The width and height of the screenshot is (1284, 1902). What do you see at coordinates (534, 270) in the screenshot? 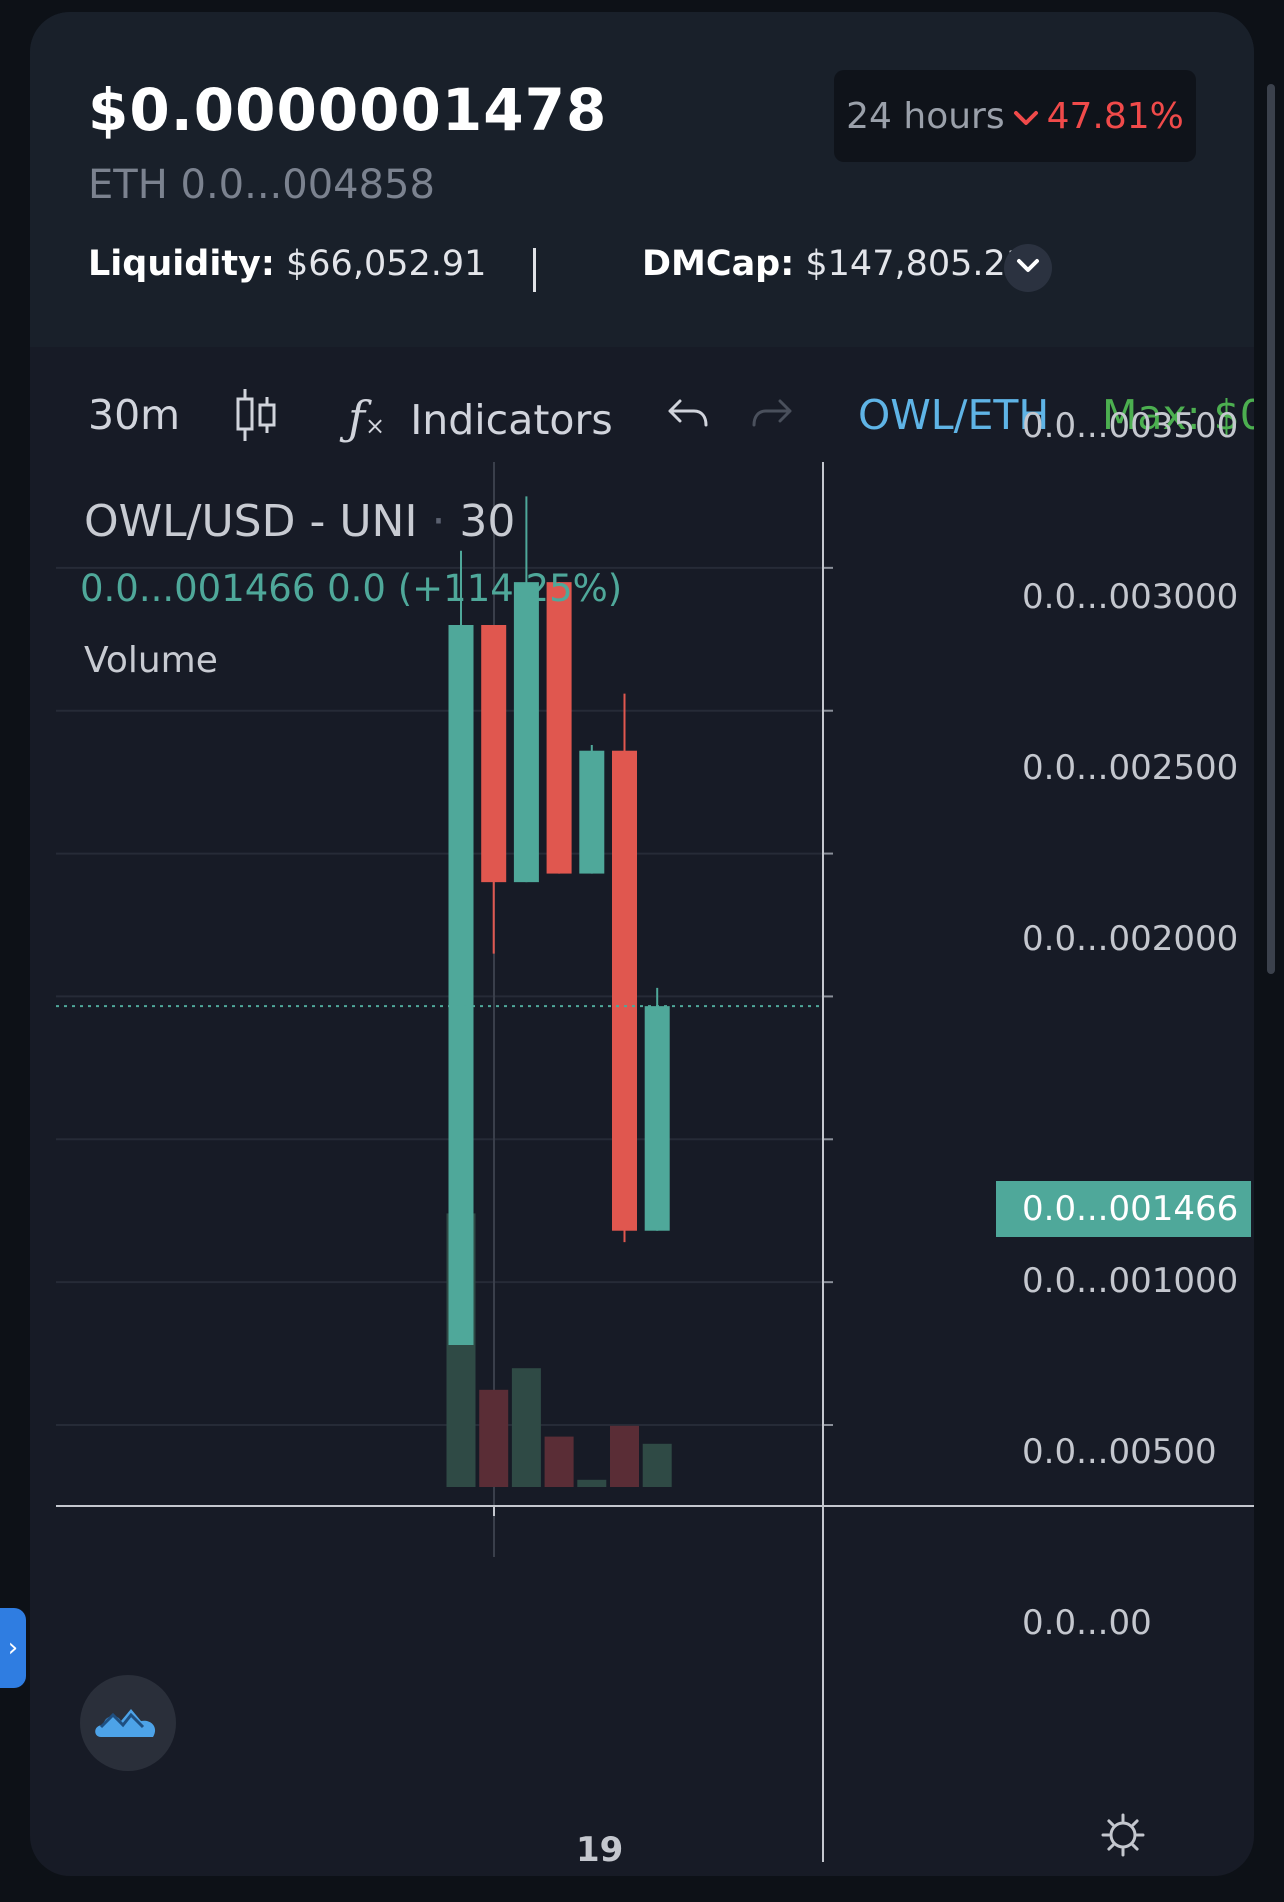
I see `stats-divider` at bounding box center [534, 270].